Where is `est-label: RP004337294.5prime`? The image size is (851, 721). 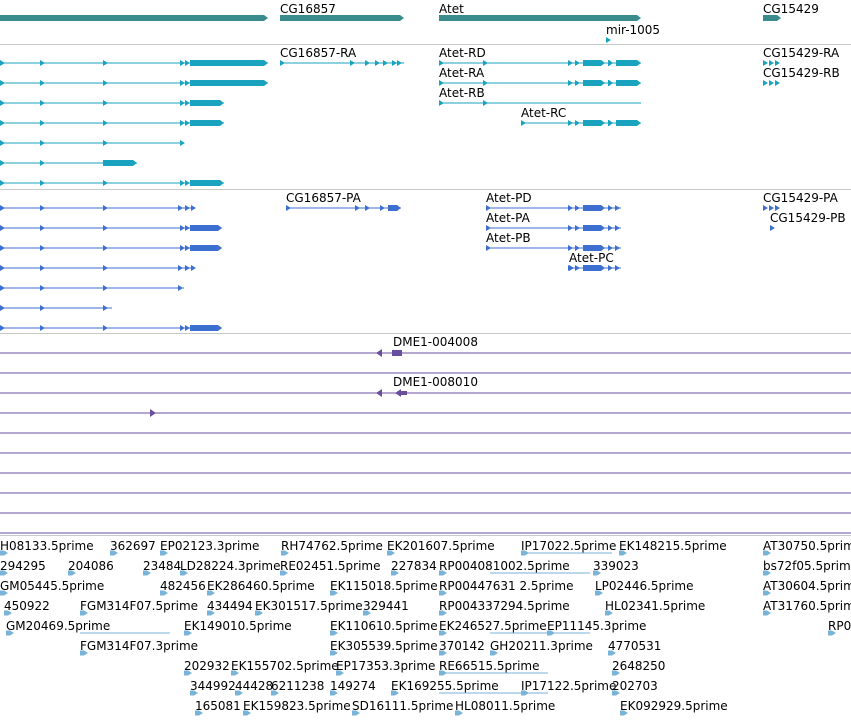 est-label: RP004337294.5prime is located at coordinates (504, 606).